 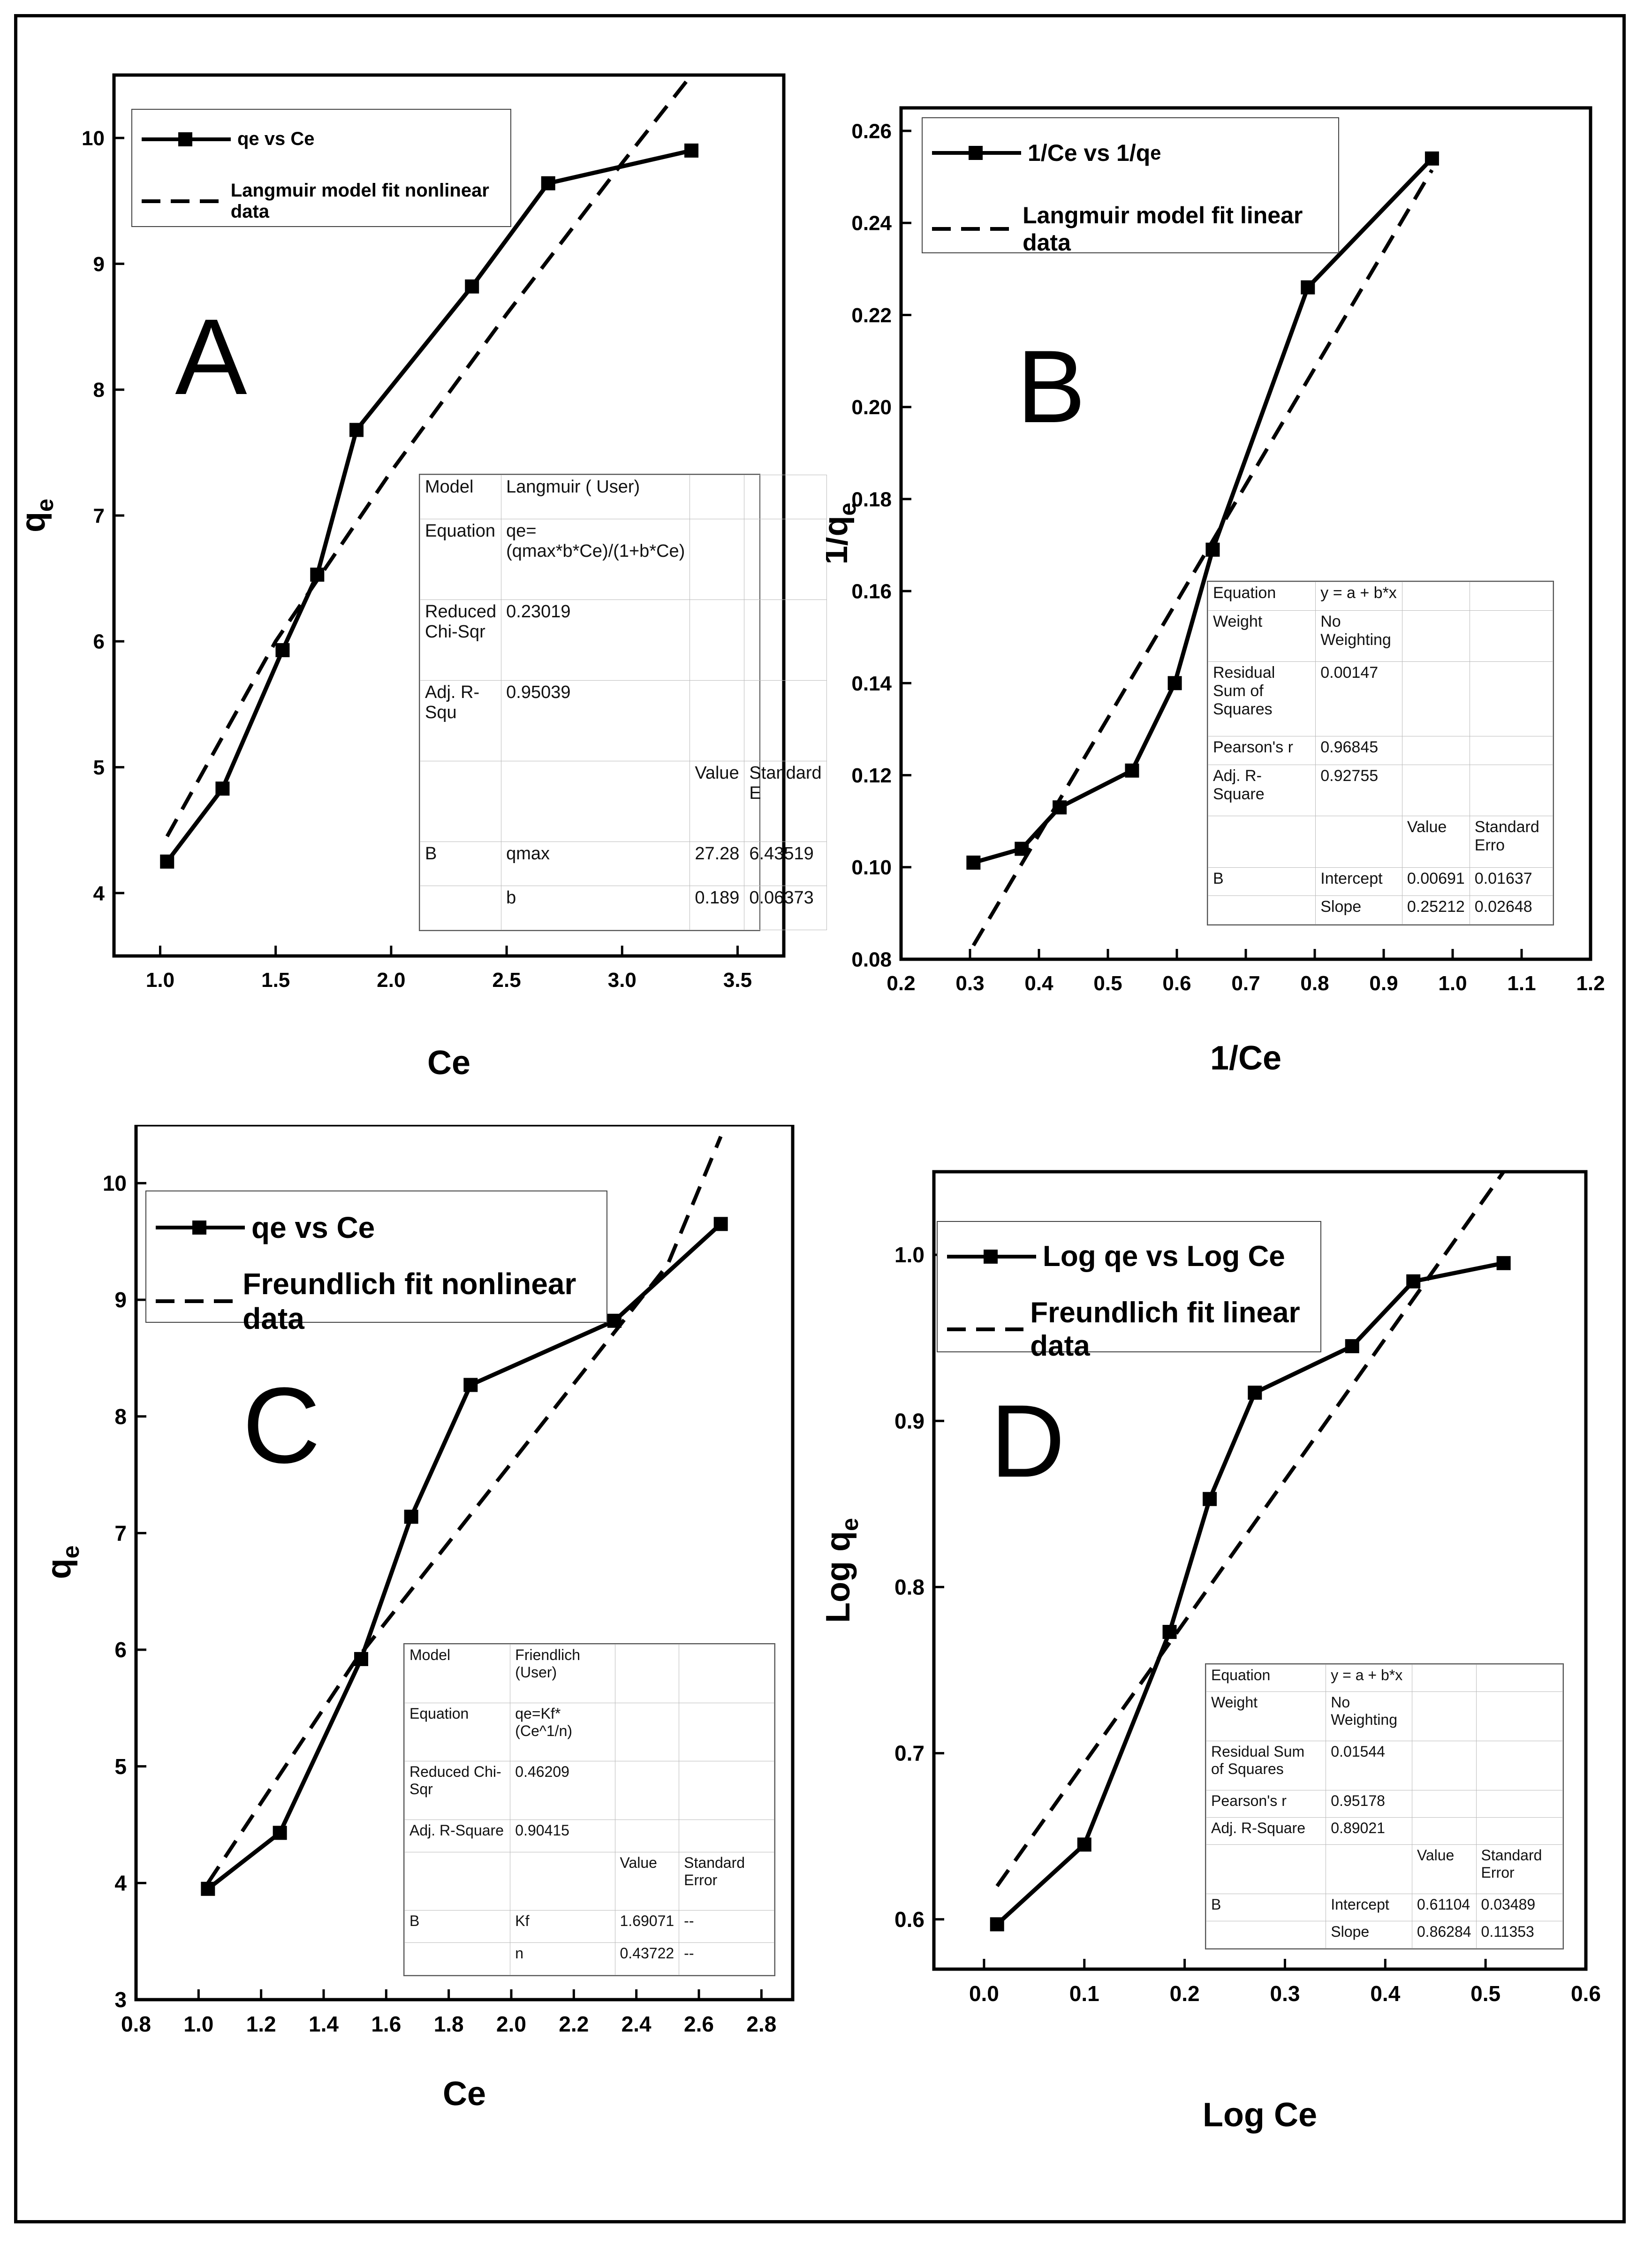 I want to click on x-tick-label: 2.0, so click(x=511, y=2024).